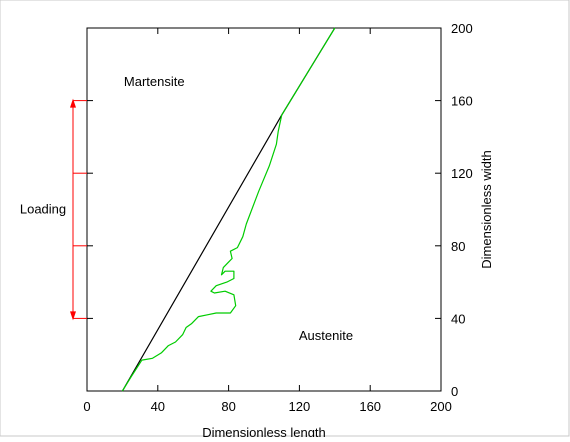  Describe the element at coordinates (462, 101) in the screenshot. I see `y-tick-label: 160` at that location.